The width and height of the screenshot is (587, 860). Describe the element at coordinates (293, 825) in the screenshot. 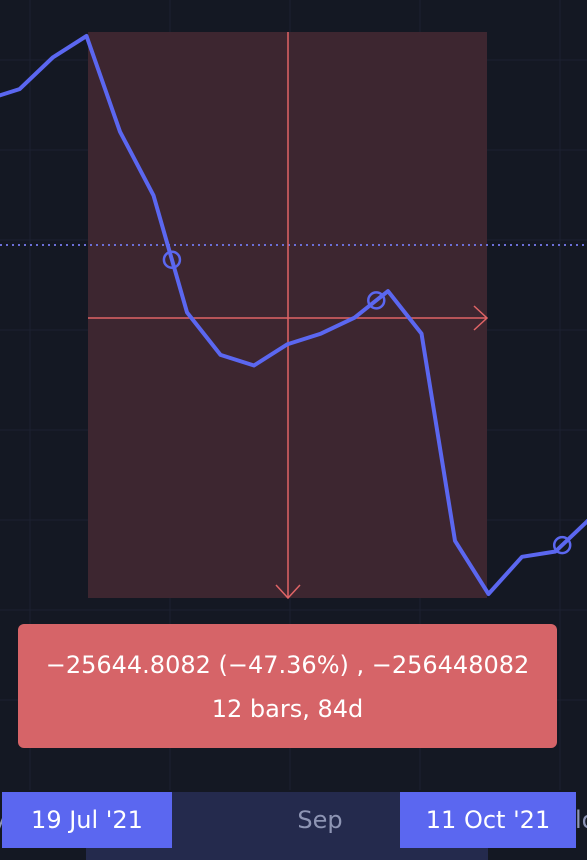

I see `time-axis: y 19 Jul '21 Sep 11 Oct '21 lo` at that location.